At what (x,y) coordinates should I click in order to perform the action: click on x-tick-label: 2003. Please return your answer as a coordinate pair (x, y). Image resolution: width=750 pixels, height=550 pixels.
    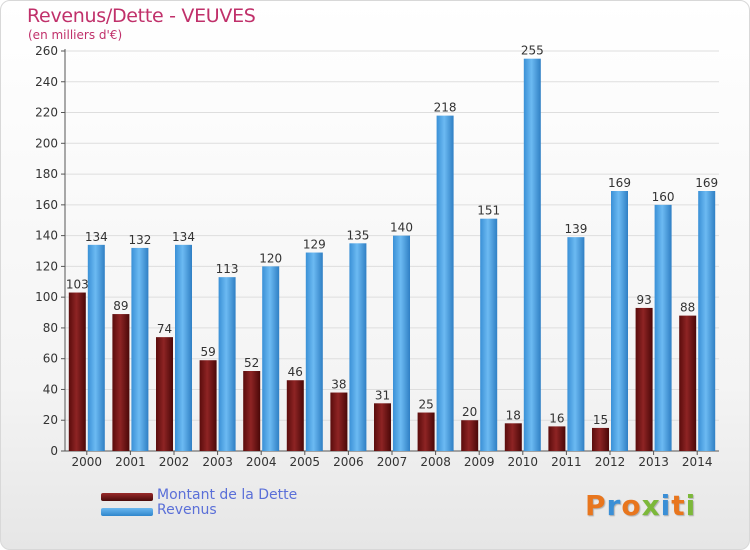
    Looking at the image, I should click on (217, 462).